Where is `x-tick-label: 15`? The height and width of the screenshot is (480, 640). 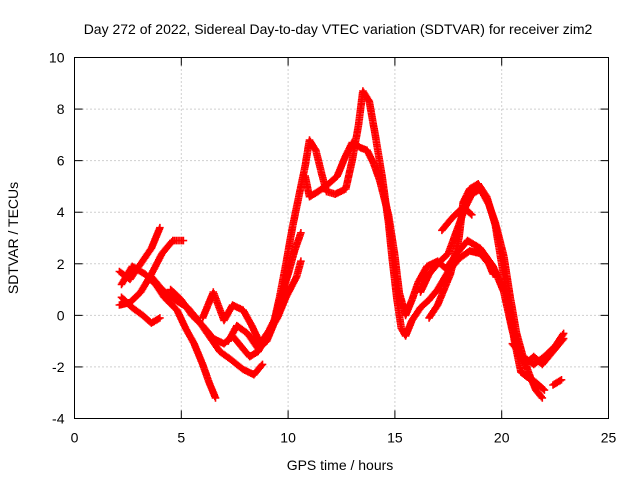
x-tick-label: 15 is located at coordinates (395, 438).